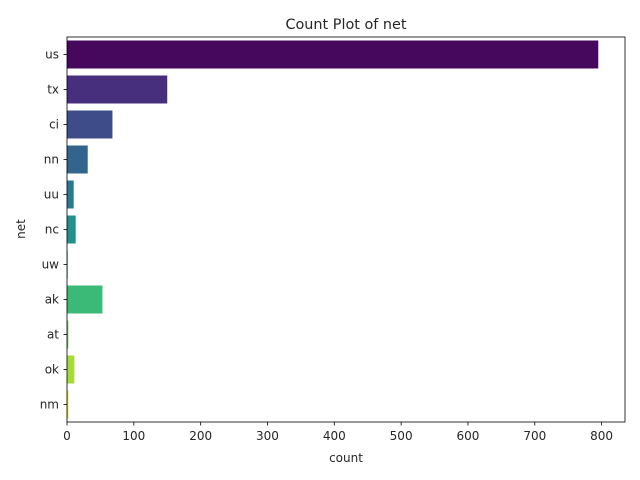 This screenshot has width=640, height=480. Describe the element at coordinates (77, 159) in the screenshot. I see `bar-nn` at that location.